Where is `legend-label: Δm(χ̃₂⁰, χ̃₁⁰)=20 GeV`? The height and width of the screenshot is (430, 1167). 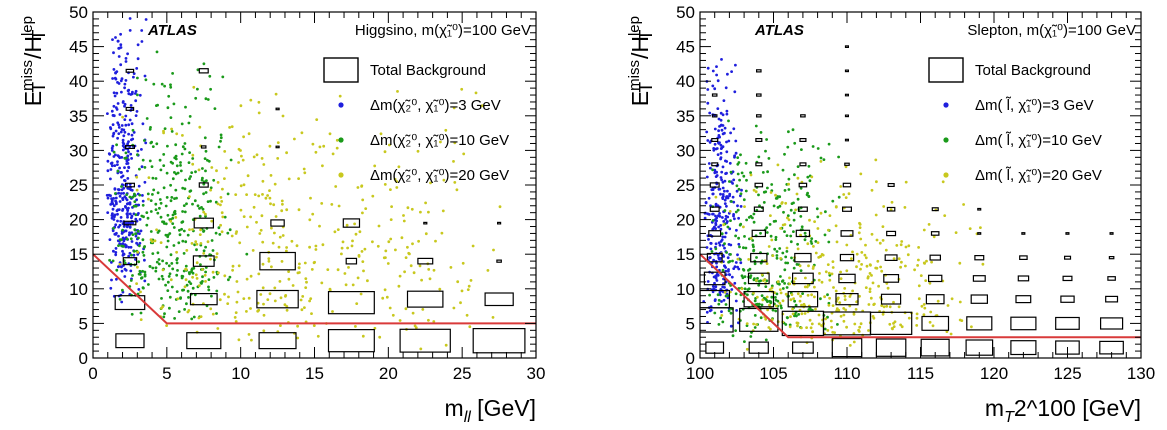 legend-label: Δm(χ̃₂⁰, χ̃₁⁰)=20 GeV is located at coordinates (439, 175).